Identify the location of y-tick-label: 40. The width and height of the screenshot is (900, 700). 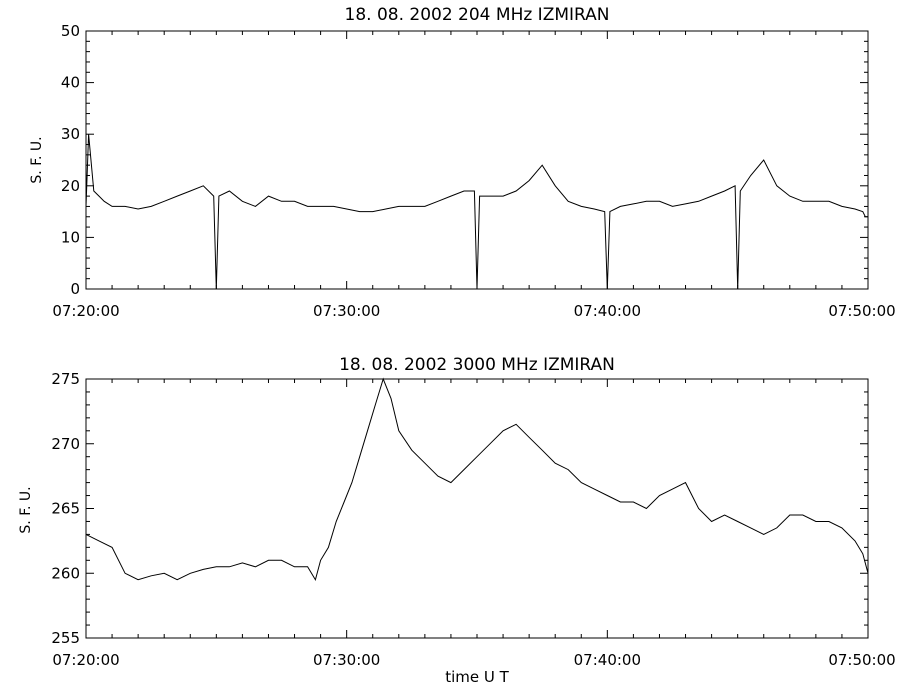
(70, 83).